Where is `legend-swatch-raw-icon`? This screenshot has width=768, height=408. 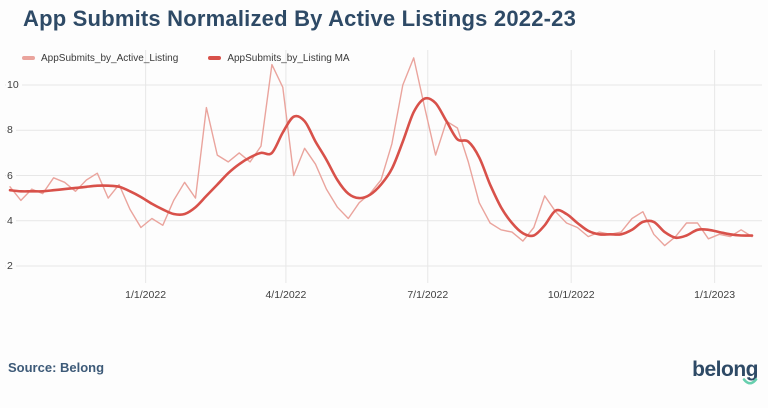 legend-swatch-raw-icon is located at coordinates (28, 58).